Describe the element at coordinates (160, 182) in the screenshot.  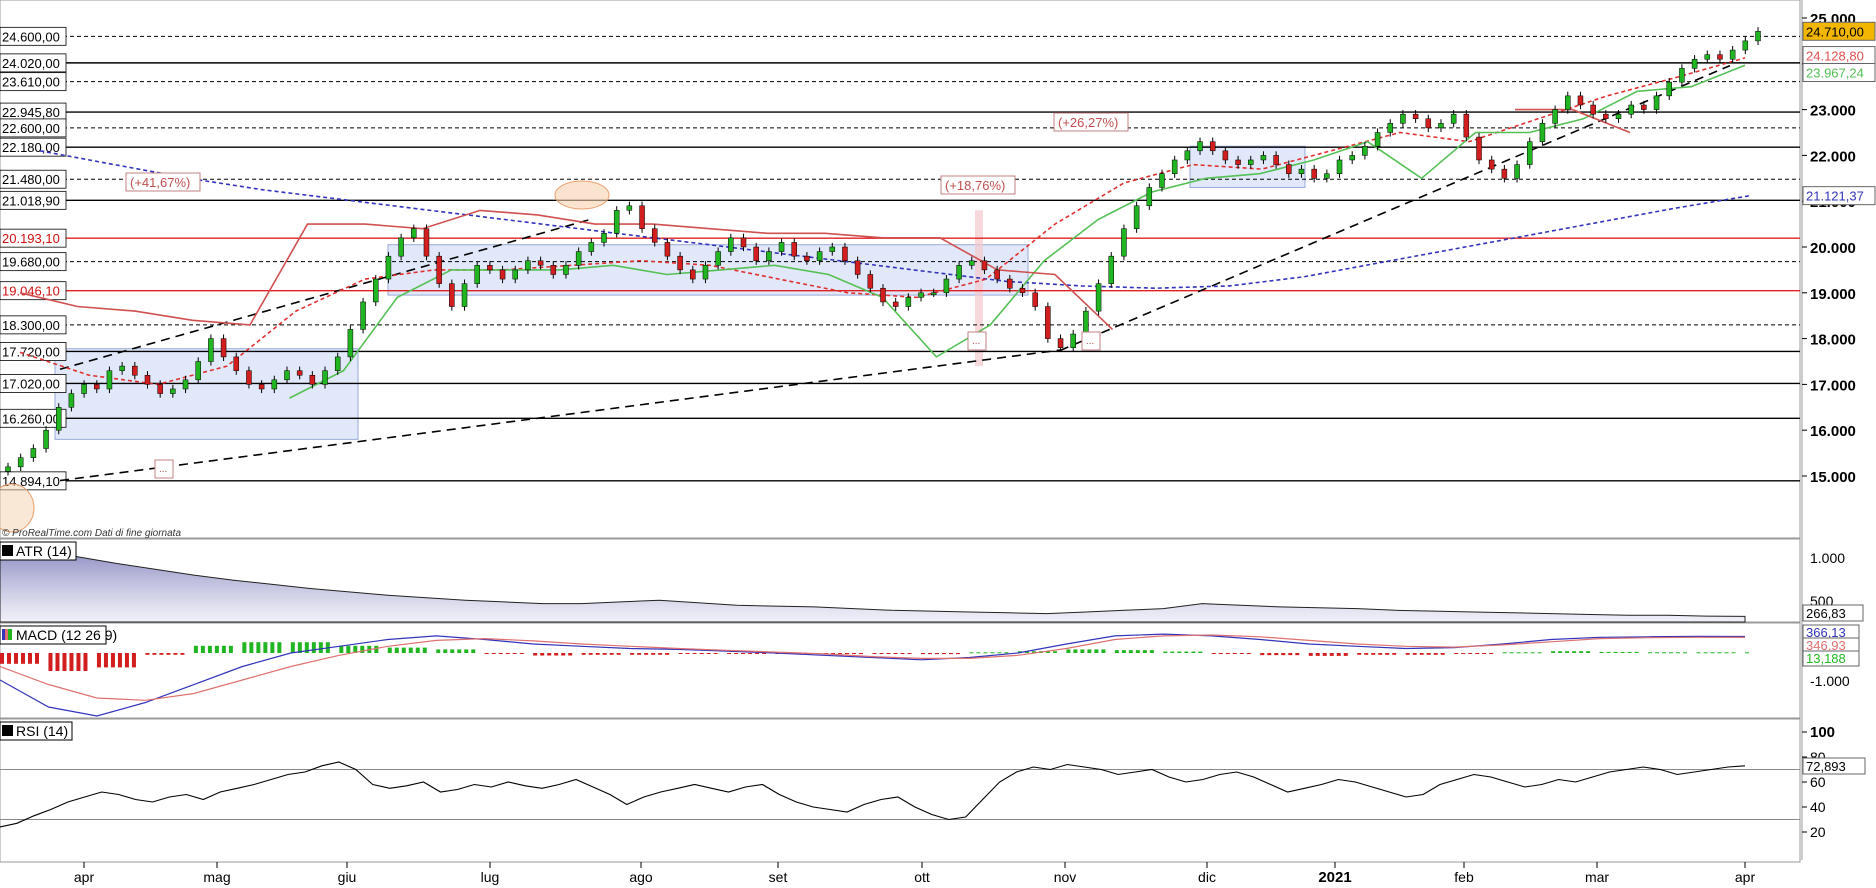
I see `annotation-text: (+41,67%)` at that location.